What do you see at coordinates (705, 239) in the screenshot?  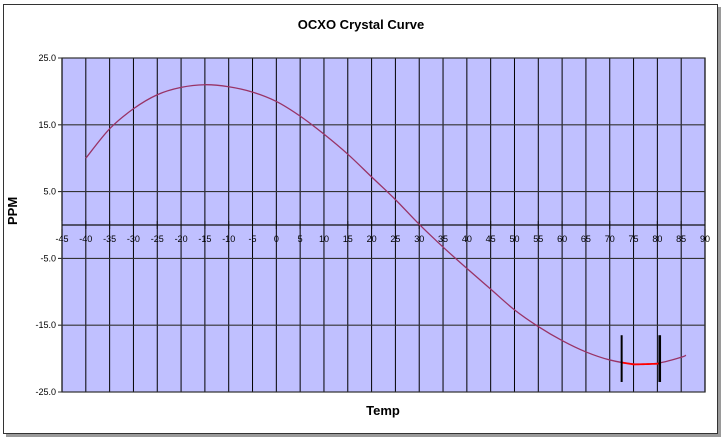 I see `svg-text: 90` at bounding box center [705, 239].